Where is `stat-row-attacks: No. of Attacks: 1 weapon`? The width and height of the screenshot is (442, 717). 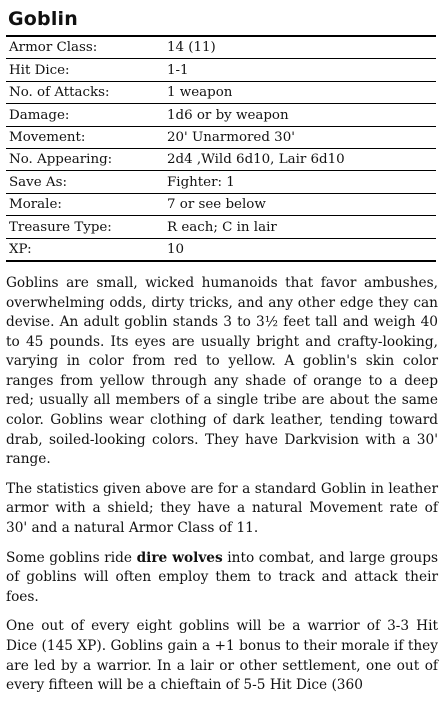
stat-row-attacks: No. of Attacks: 1 weapon is located at coordinates (221, 92).